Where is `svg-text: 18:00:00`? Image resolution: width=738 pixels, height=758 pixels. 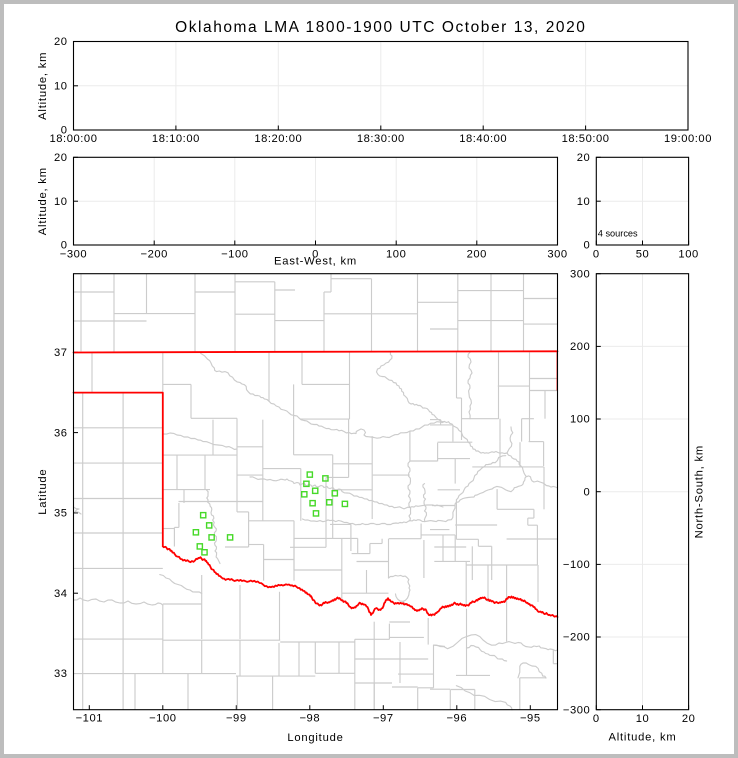
svg-text: 18:00:00 is located at coordinates (74, 139).